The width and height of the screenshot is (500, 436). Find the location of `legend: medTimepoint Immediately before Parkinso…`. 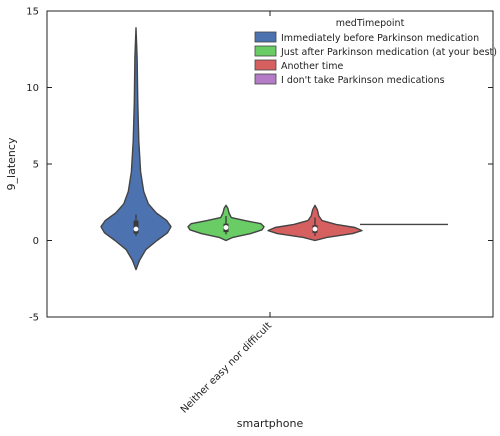

legend: medTimepoint Immediately before Parkinso… is located at coordinates (375, 52).